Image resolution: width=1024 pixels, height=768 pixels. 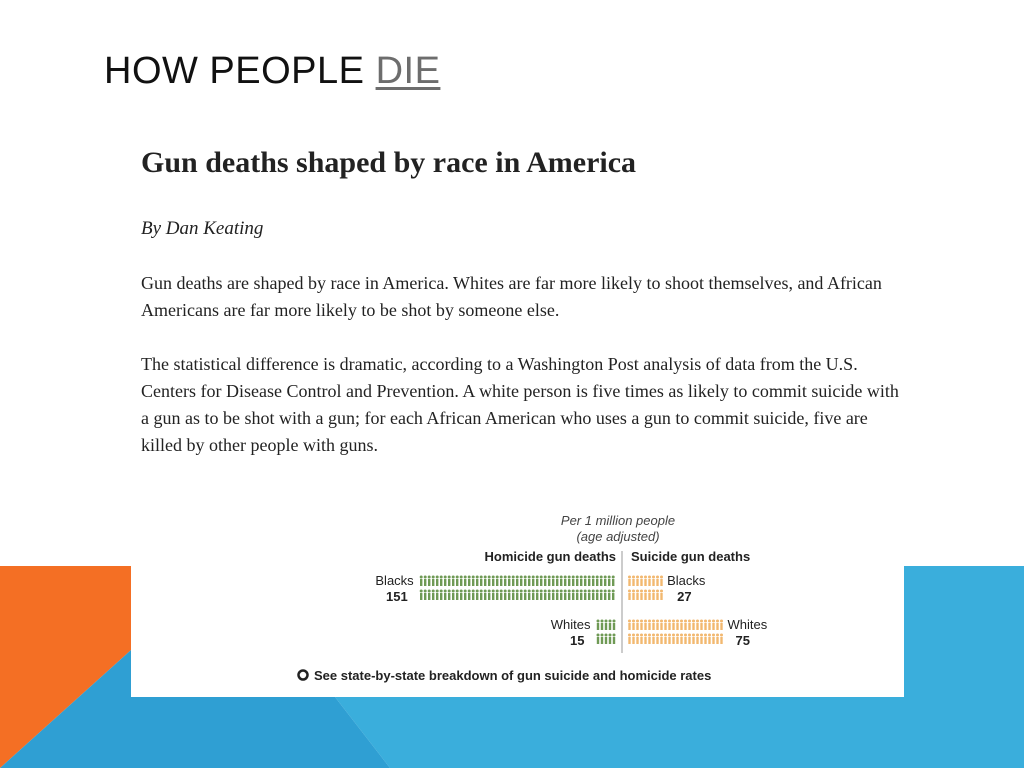 I want to click on homicide-label-blacks: Blacks, so click(x=394, y=580).